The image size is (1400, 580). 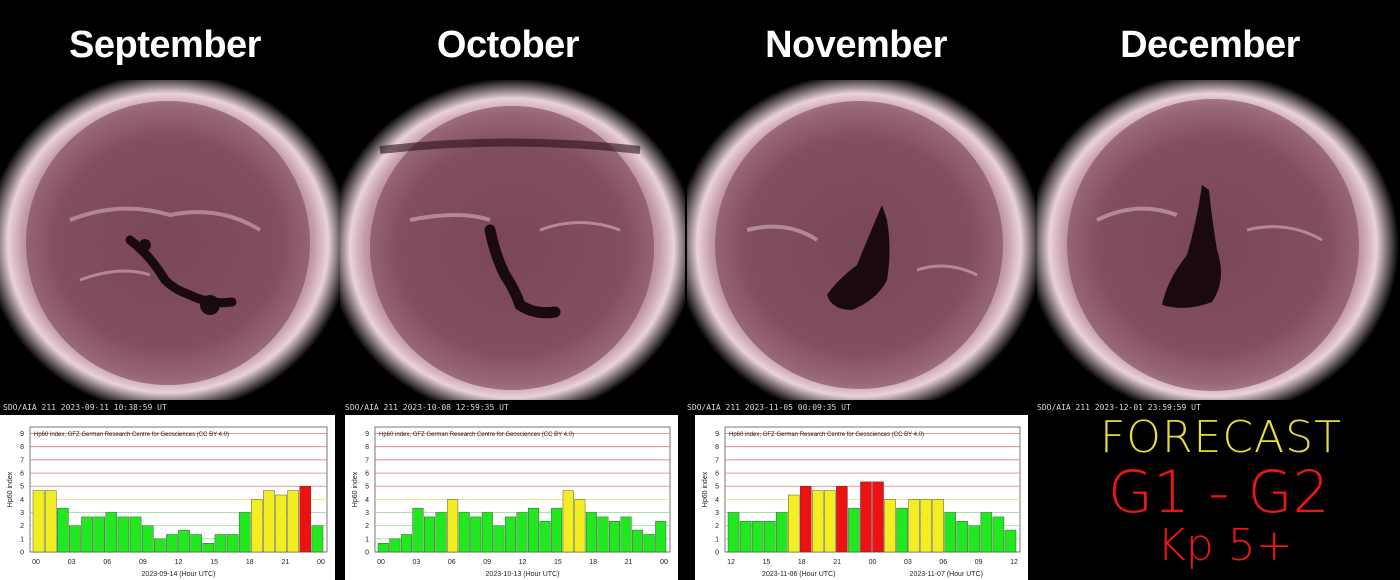 I want to click on forecast-kp-value: Kp 5+, so click(x=1225, y=545).